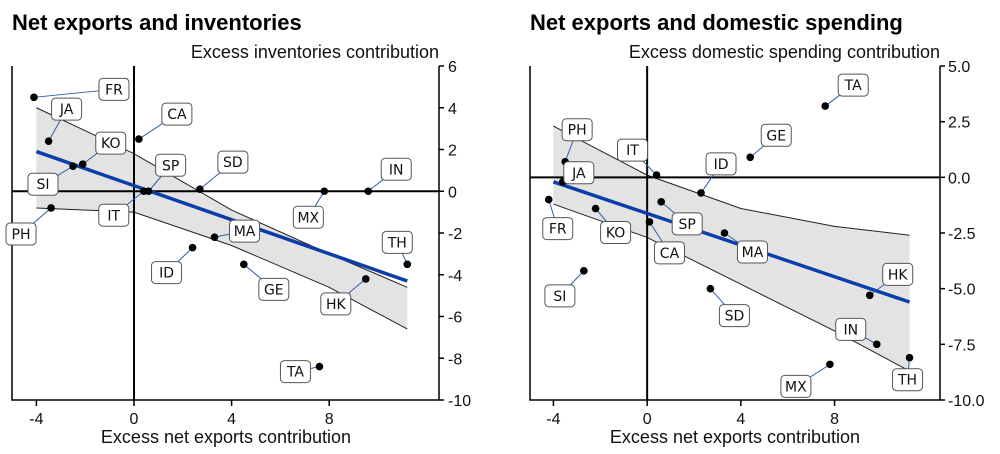  Describe the element at coordinates (459, 401) in the screenshot. I see `y-tick-label: -10` at that location.